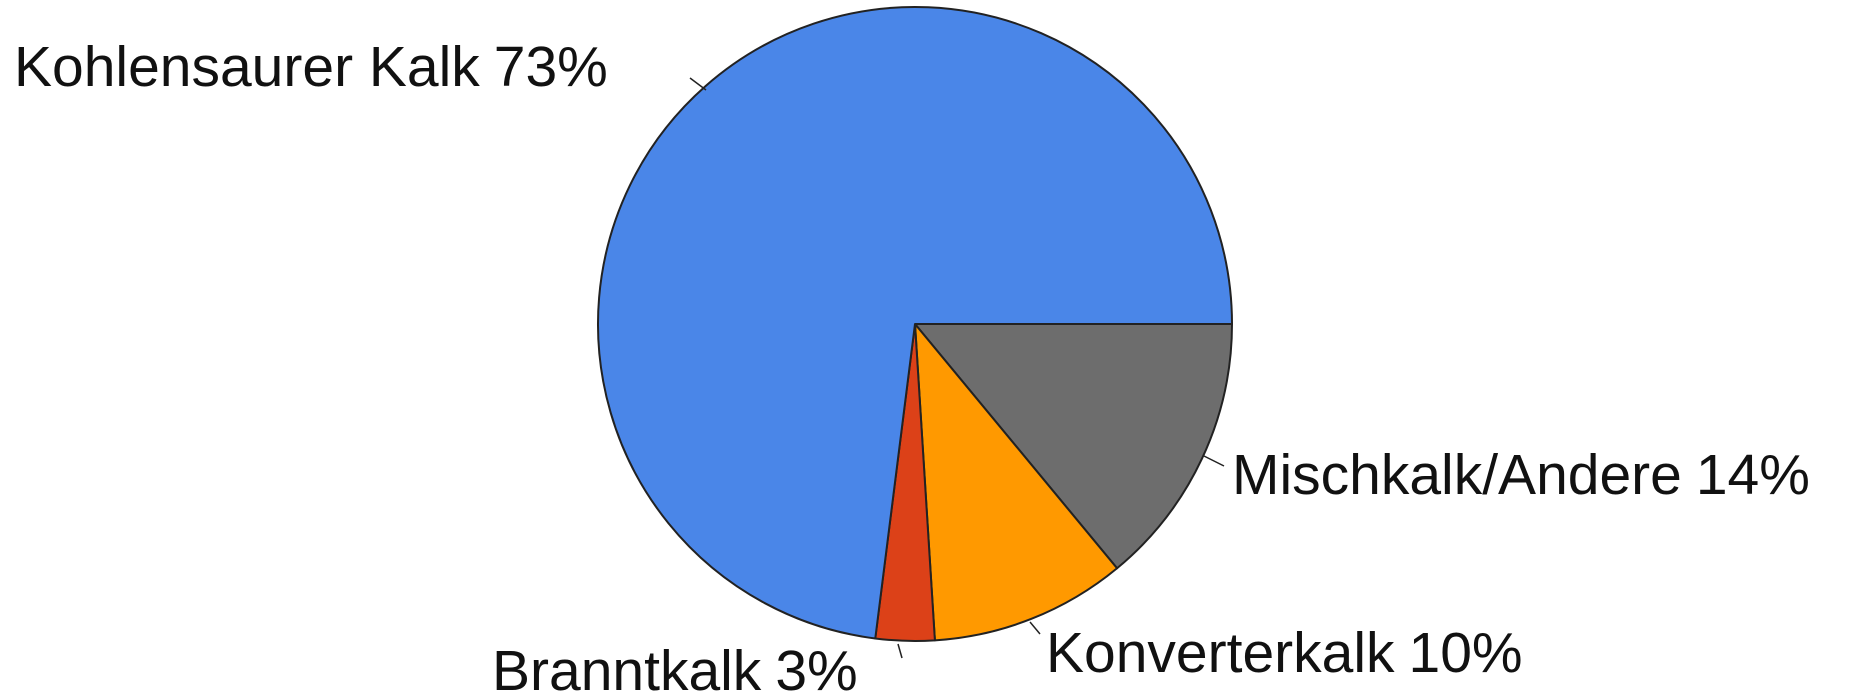 Image resolution: width=1872 pixels, height=694 pixels. I want to click on slice-name: Kohlensaurer Kalk, so click(247, 67).